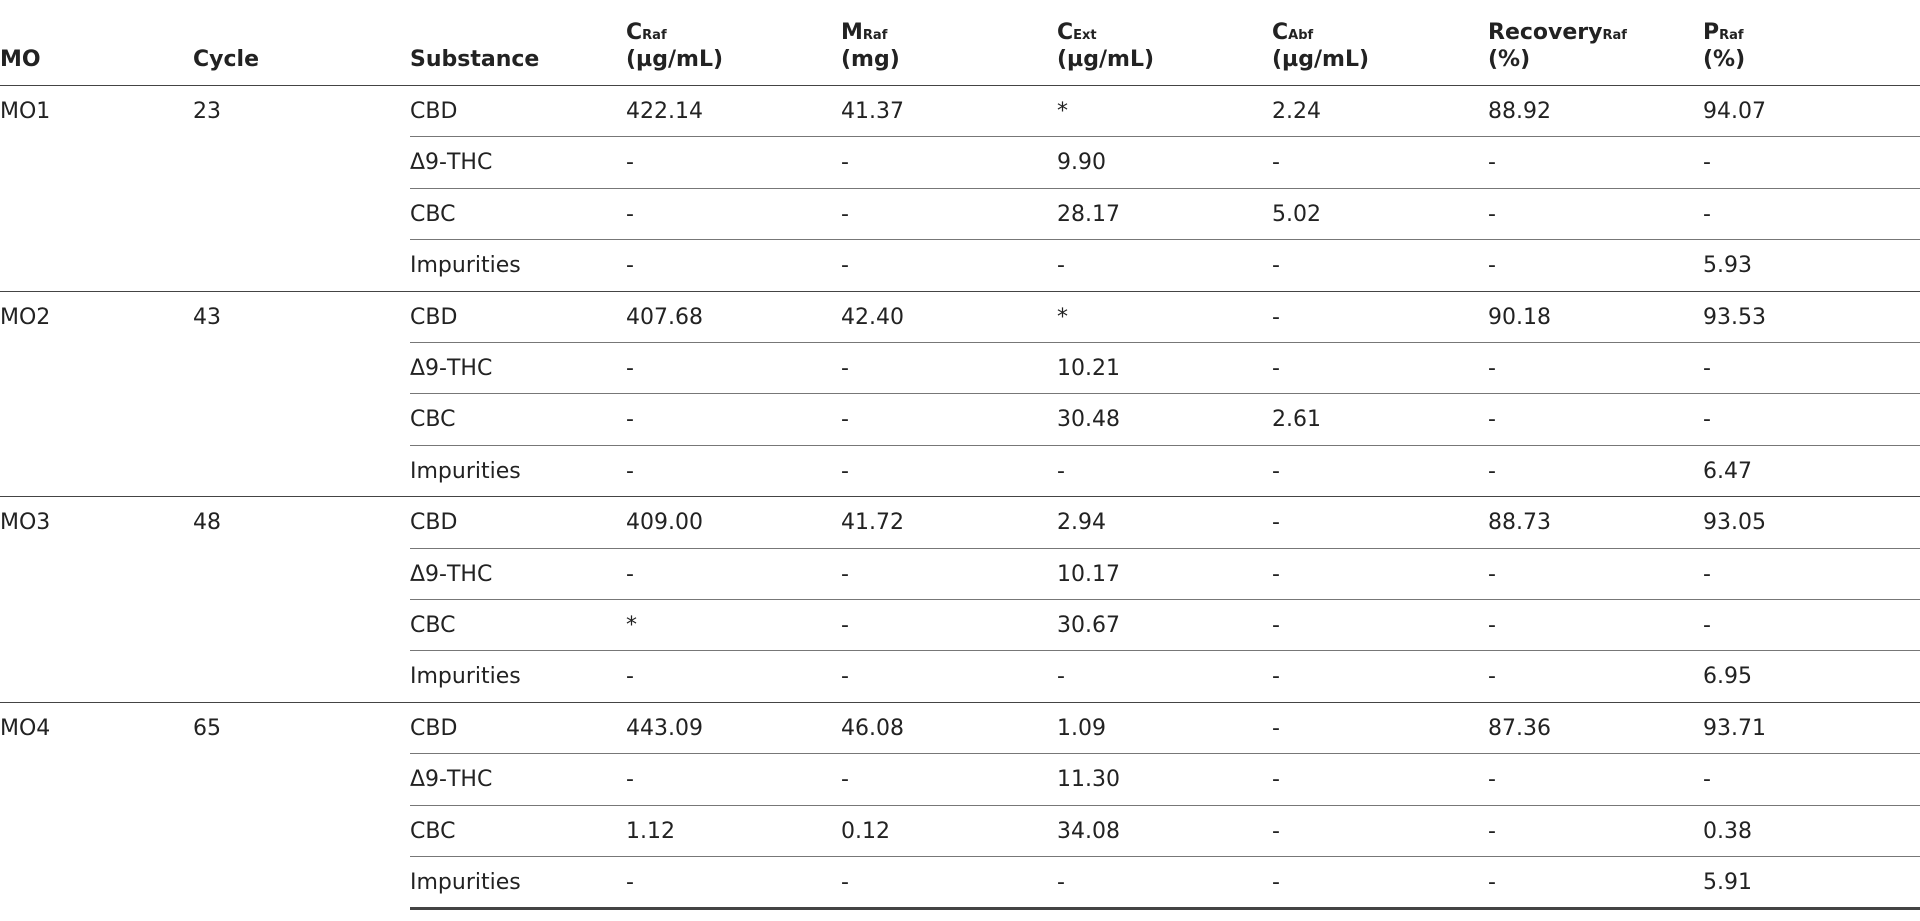 The width and height of the screenshot is (1920, 921). What do you see at coordinates (1734, 728) in the screenshot?
I see `cell-value: 93.71` at bounding box center [1734, 728].